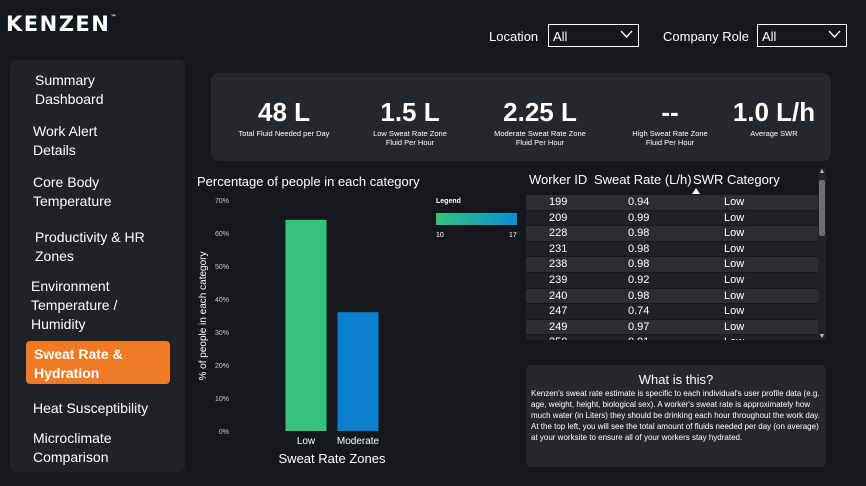 The height and width of the screenshot is (486, 866). Describe the element at coordinates (696, 191) in the screenshot. I see `sort-ascending-icon` at that location.